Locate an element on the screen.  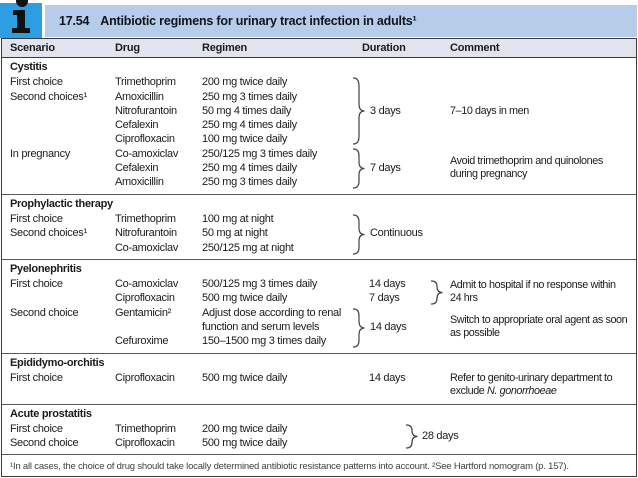
regimen-cell: Adjust dose according to renal is located at coordinates (271, 312).